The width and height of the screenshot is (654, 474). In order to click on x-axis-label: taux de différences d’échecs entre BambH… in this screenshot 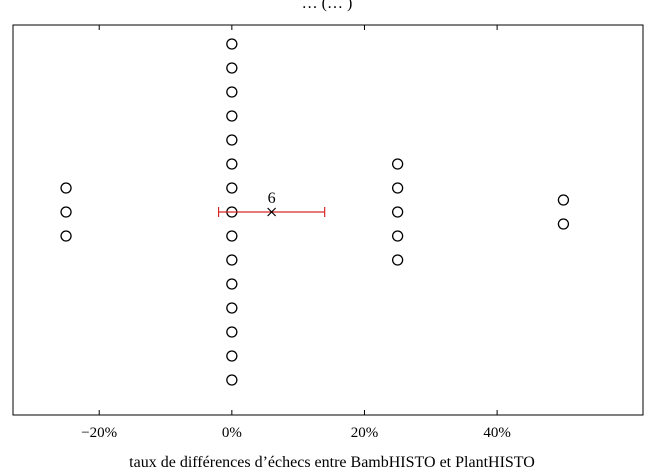, I will do `click(332, 462)`.